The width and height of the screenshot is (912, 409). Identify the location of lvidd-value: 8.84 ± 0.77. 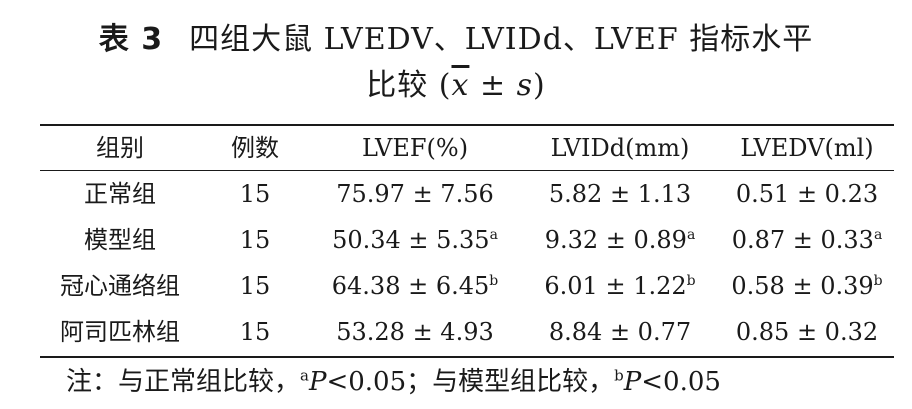
(620, 332).